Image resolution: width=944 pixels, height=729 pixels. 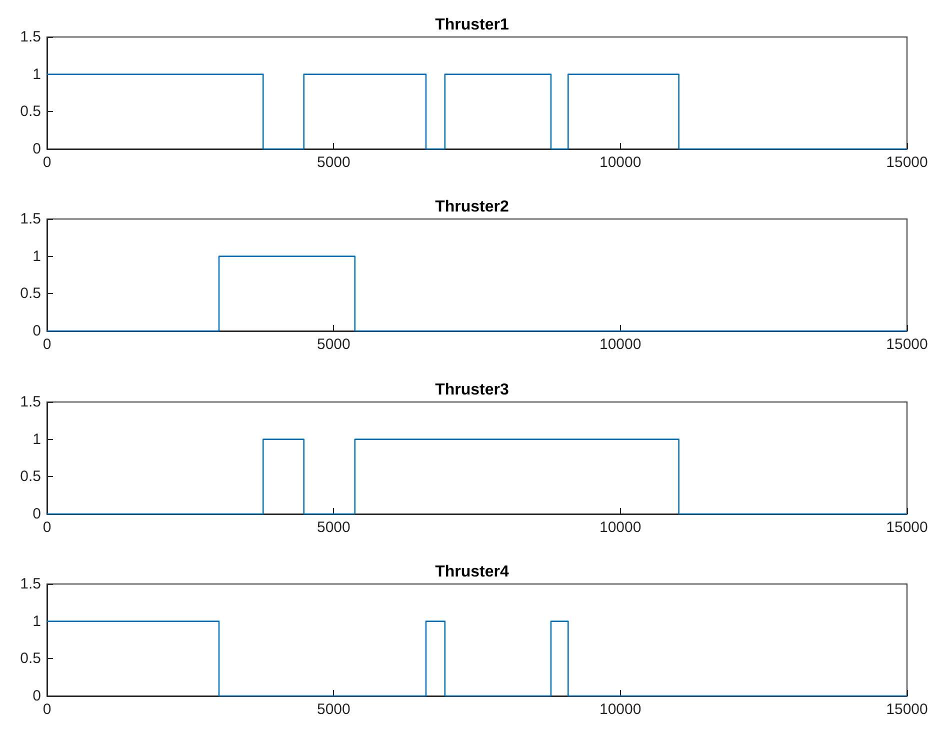 What do you see at coordinates (472, 25) in the screenshot?
I see `chart-title: Thruster1` at bounding box center [472, 25].